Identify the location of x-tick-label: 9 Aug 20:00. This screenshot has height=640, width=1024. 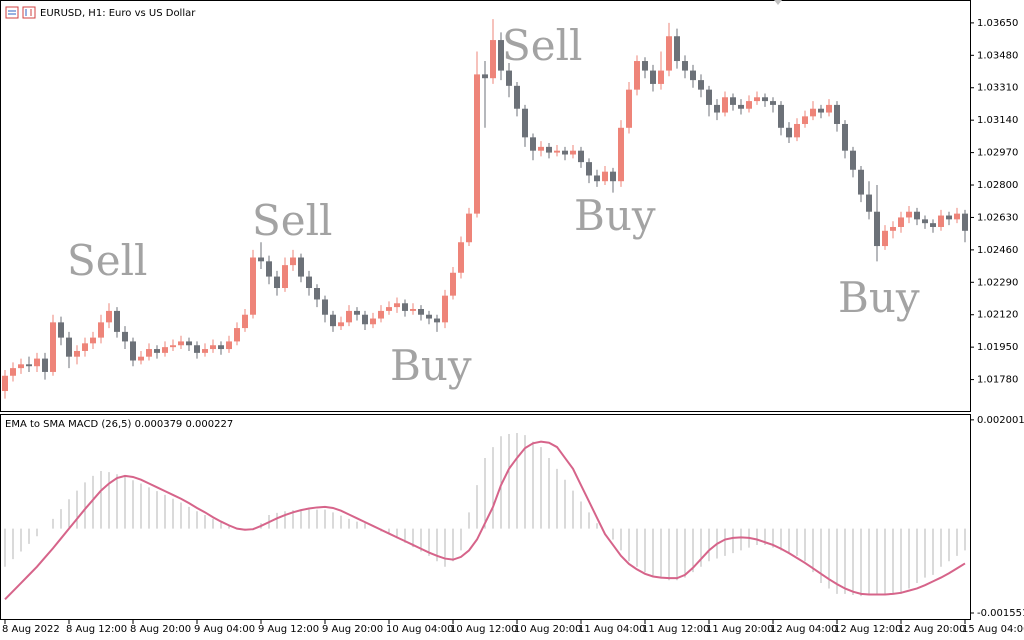
(352, 629).